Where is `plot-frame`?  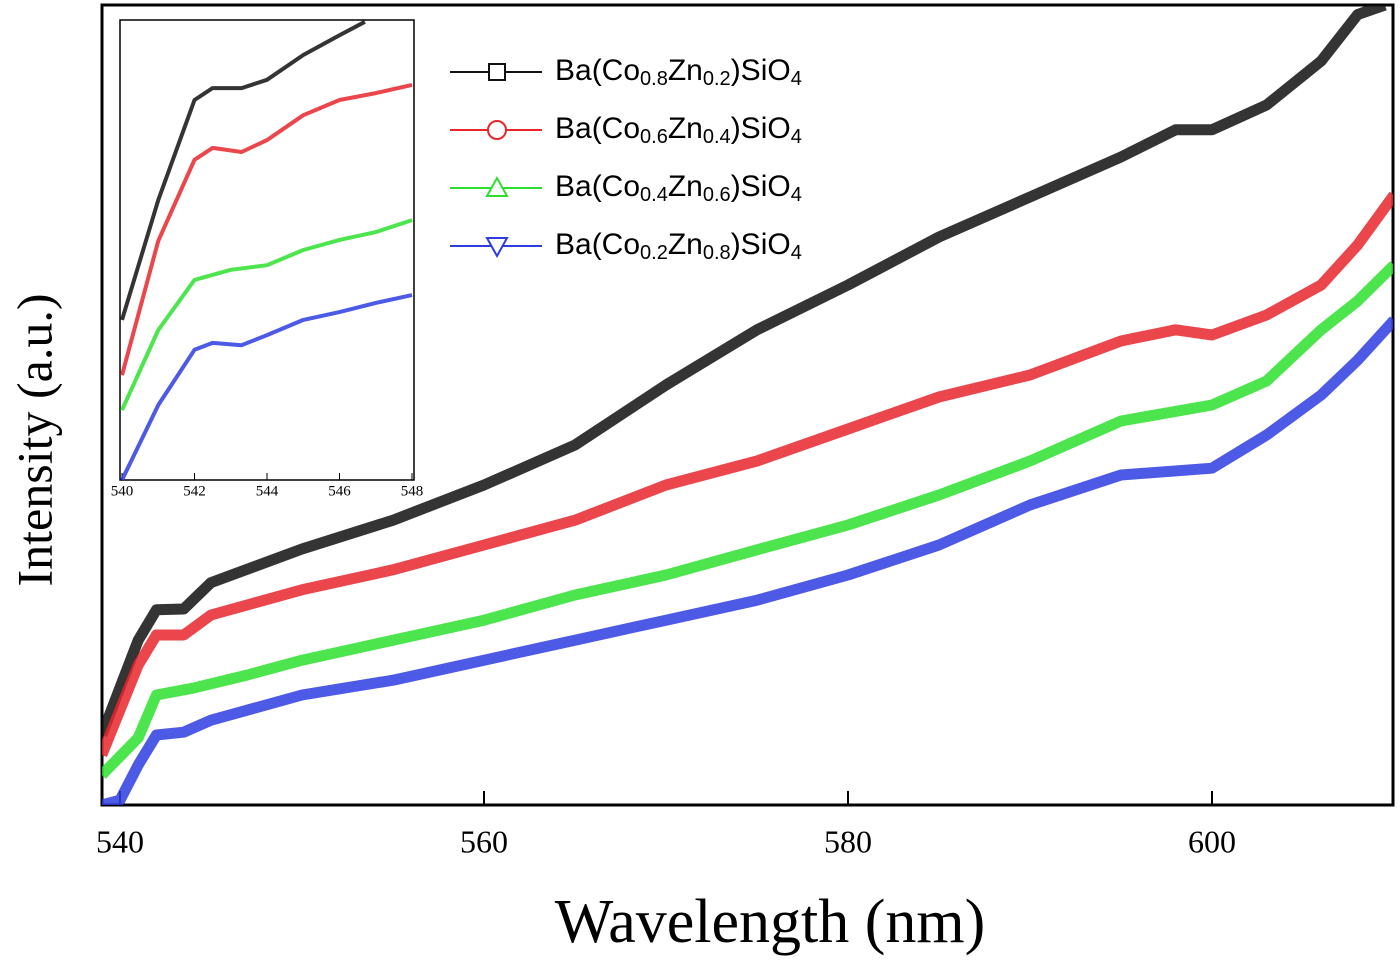 plot-frame is located at coordinates (267, 250).